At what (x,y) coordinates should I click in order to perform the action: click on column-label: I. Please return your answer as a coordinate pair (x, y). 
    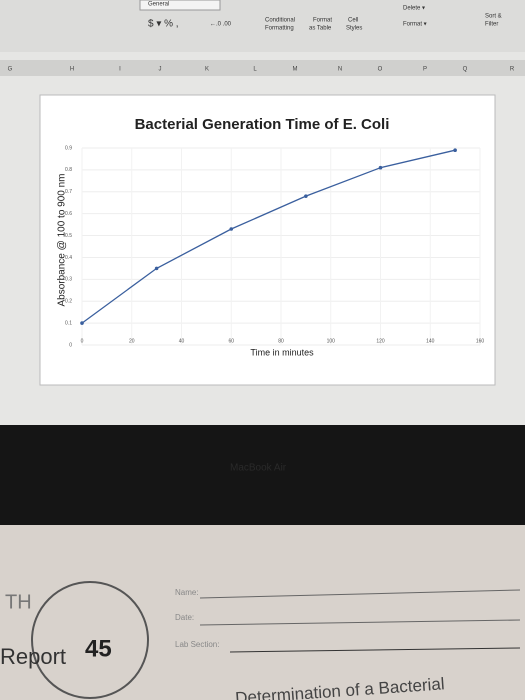
    Looking at the image, I should click on (120, 70).